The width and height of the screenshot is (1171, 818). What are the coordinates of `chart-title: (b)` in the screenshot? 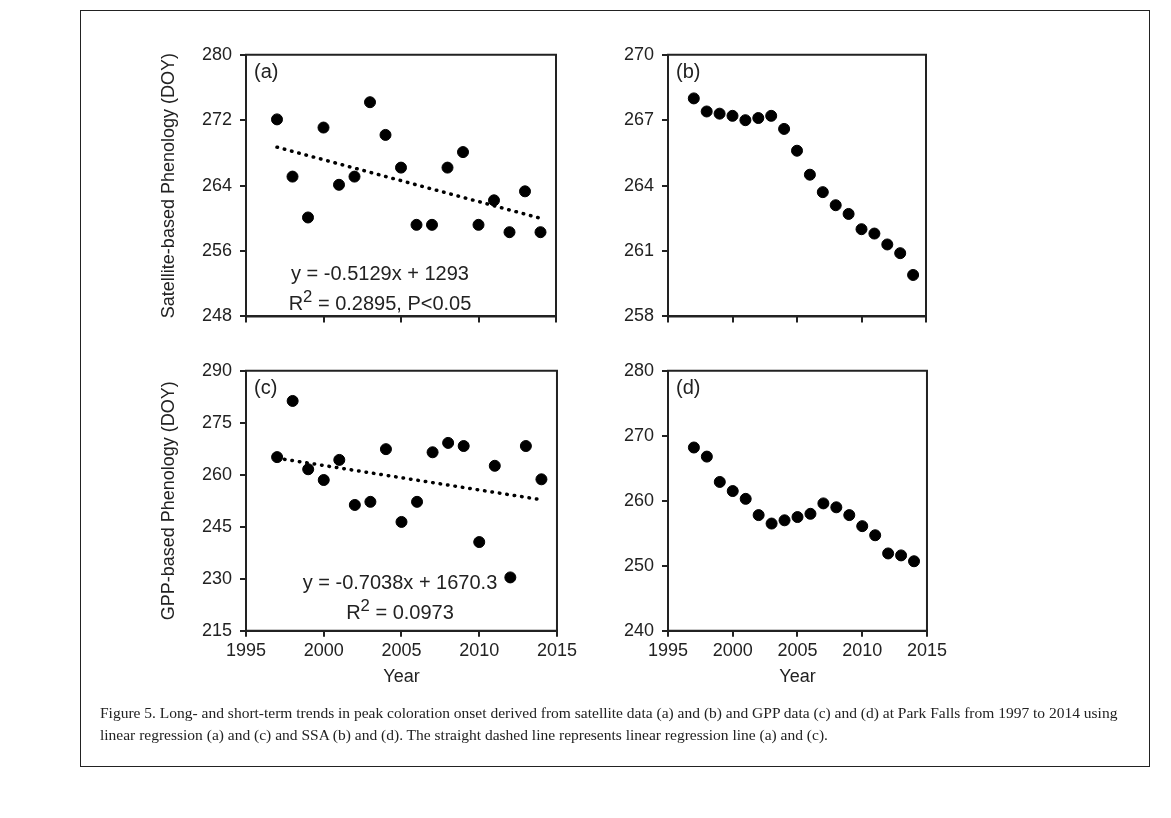 It's located at (688, 71).